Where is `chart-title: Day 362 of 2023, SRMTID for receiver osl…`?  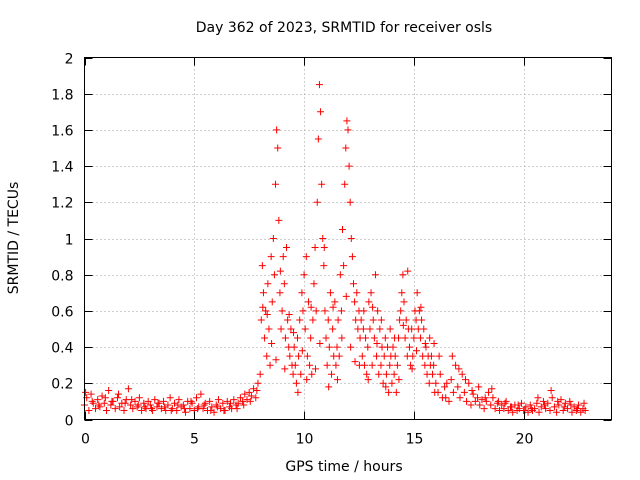 chart-title: Day 362 of 2023, SRMTID for receiver osl… is located at coordinates (344, 28).